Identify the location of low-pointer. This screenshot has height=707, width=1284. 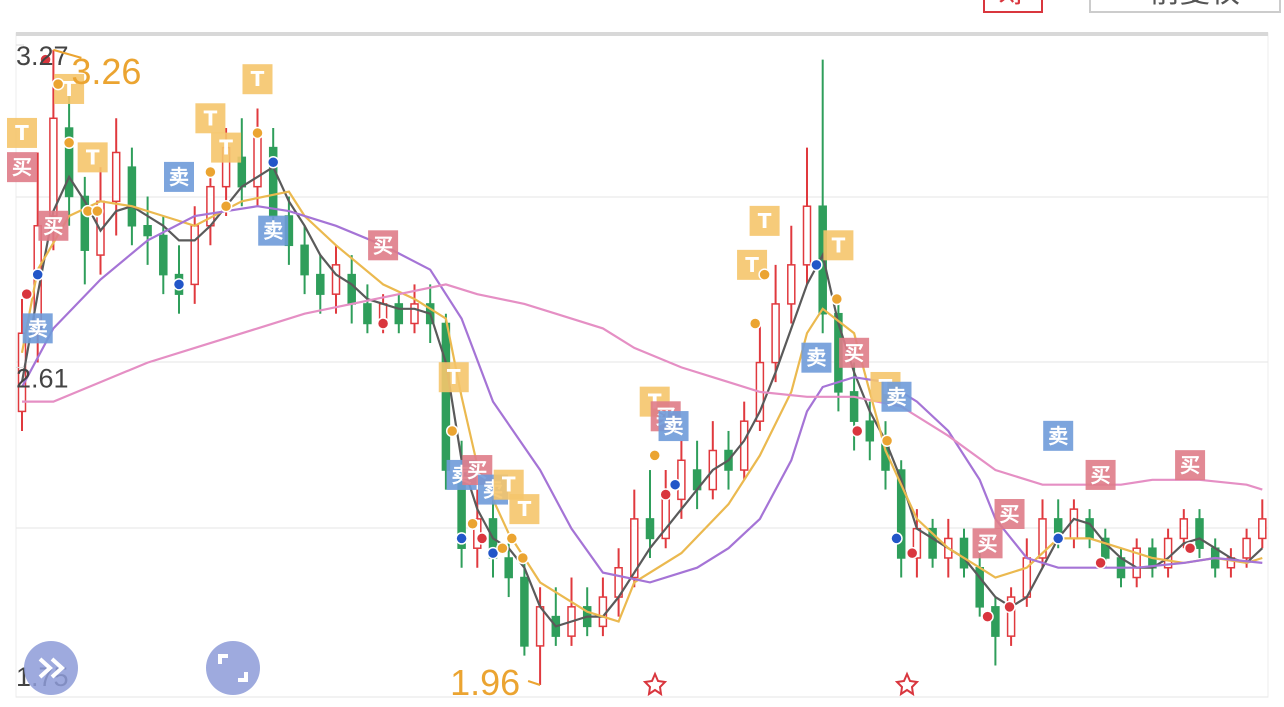
(534, 683).